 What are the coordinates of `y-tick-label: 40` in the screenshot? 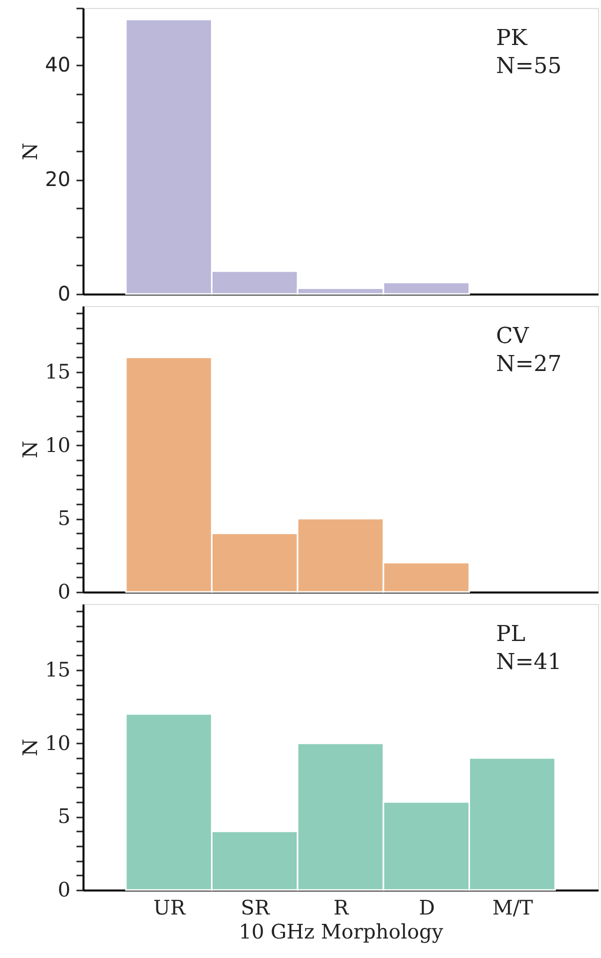 It's located at (57, 64).